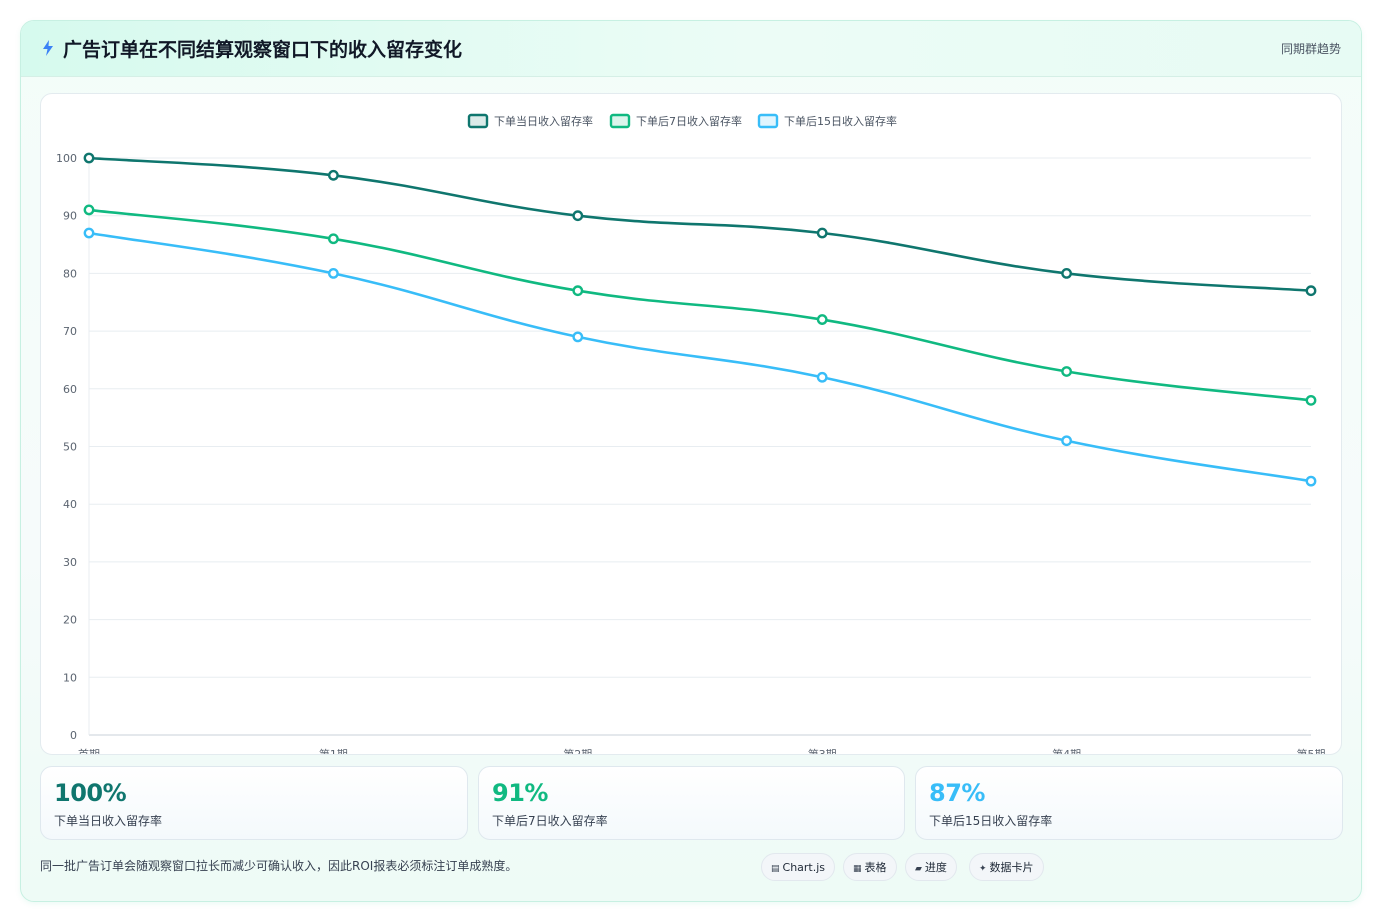 This screenshot has height=922, width=1381. What do you see at coordinates (822, 750) in the screenshot?
I see `x-tick-label: 第3期` at bounding box center [822, 750].